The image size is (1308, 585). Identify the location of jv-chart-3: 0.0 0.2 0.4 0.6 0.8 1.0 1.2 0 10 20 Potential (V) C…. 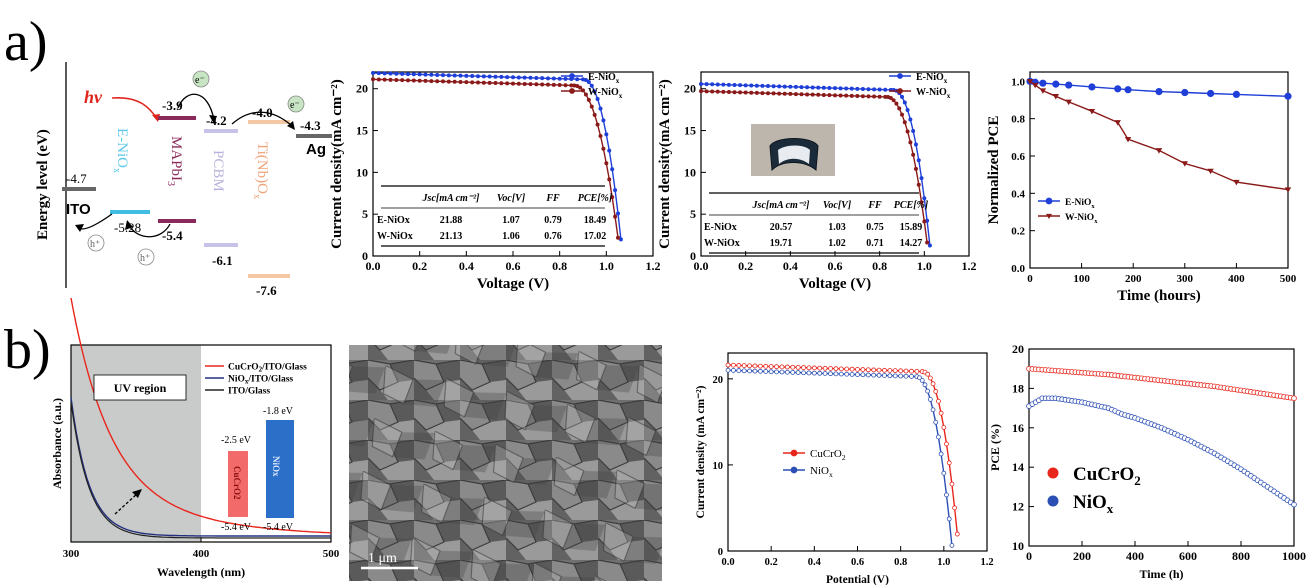
(844, 468).